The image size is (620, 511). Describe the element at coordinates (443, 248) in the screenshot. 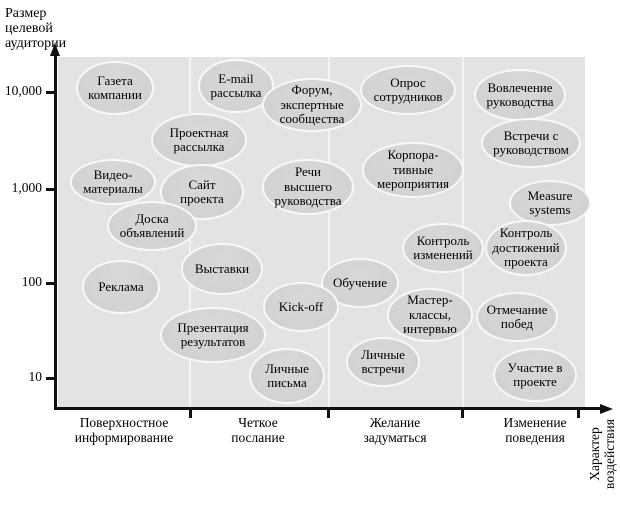

I see `bubble-kontrol-izmenenii: Контроль изменений` at that location.